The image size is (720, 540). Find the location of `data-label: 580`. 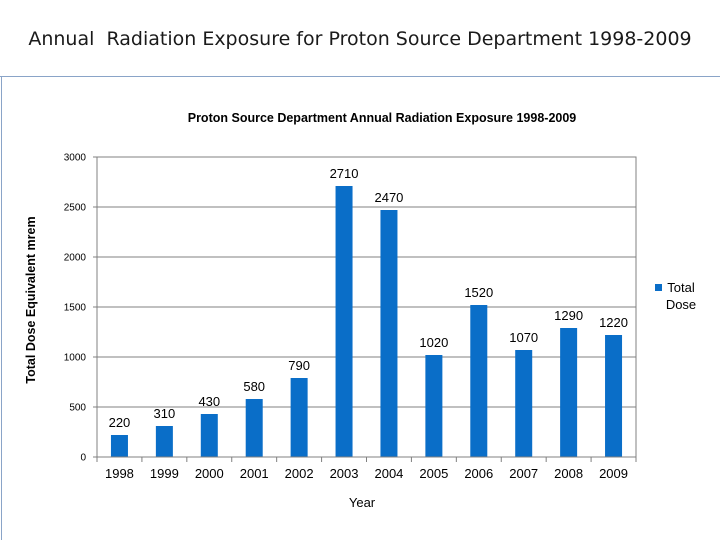

data-label: 580 is located at coordinates (254, 386).